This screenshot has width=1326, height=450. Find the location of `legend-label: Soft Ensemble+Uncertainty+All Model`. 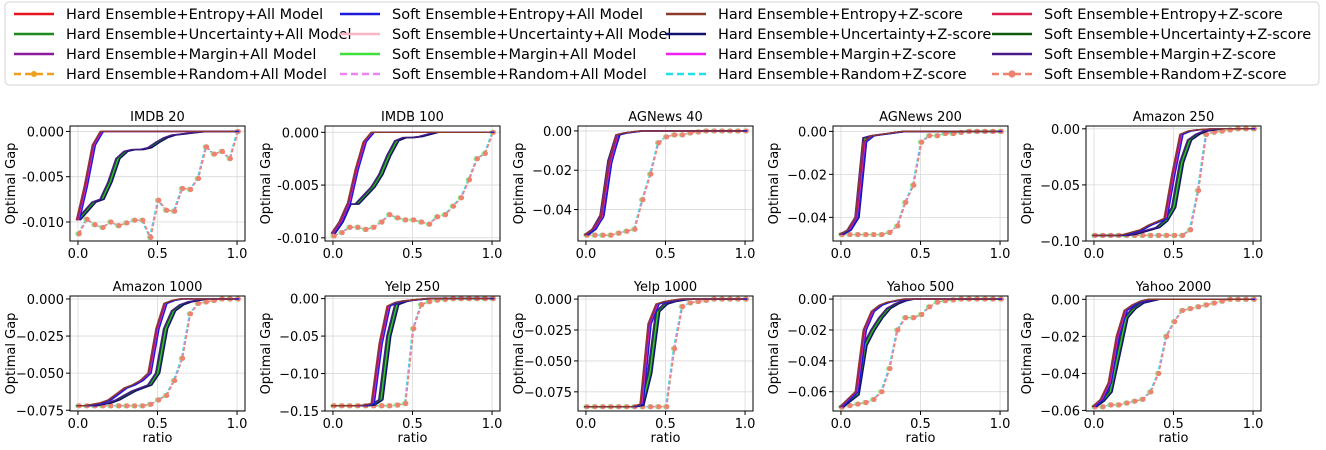

legend-label: Soft Ensemble+Uncertainty+All Model is located at coordinates (531, 35).